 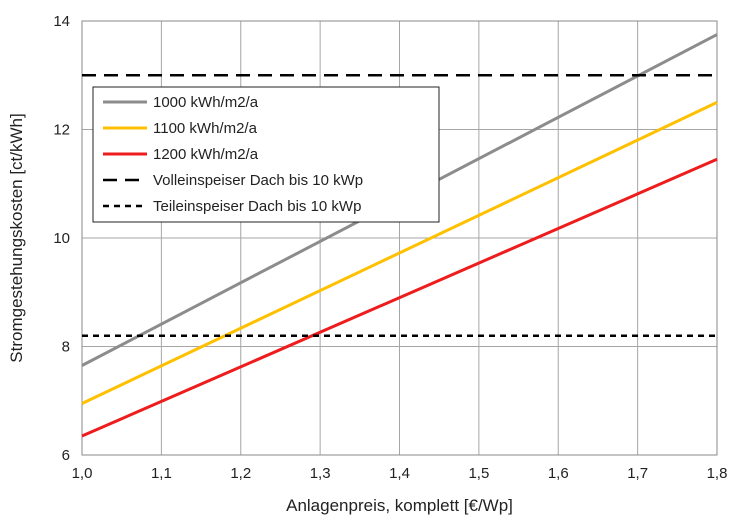 I want to click on x-tick-label: 1,3, so click(x=320, y=473).